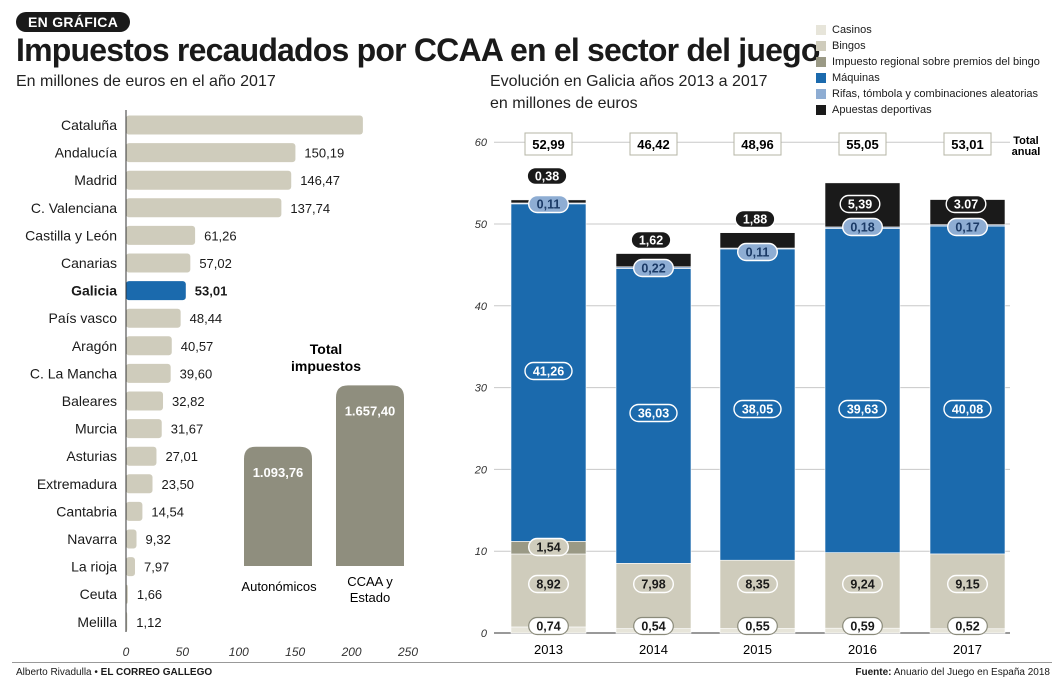  What do you see at coordinates (351, 652) in the screenshot?
I see `x-tick-label: 200` at bounding box center [351, 652].